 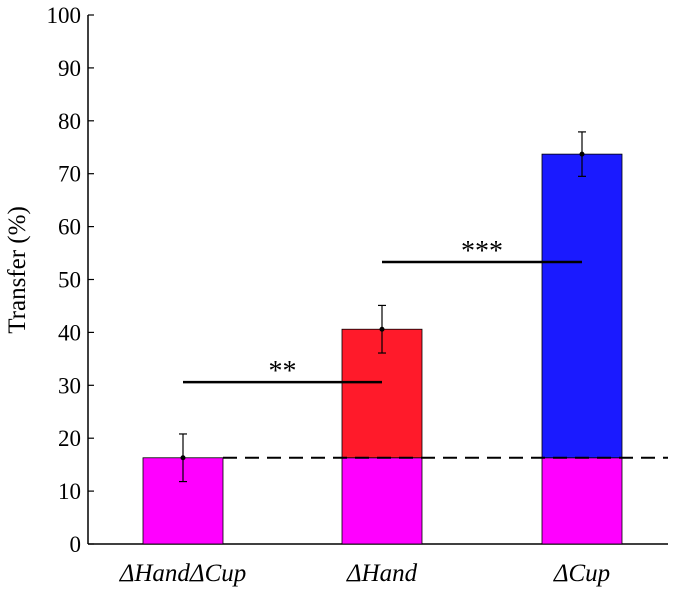 What do you see at coordinates (69, 332) in the screenshot?
I see `y-tick-label: 40` at bounding box center [69, 332].